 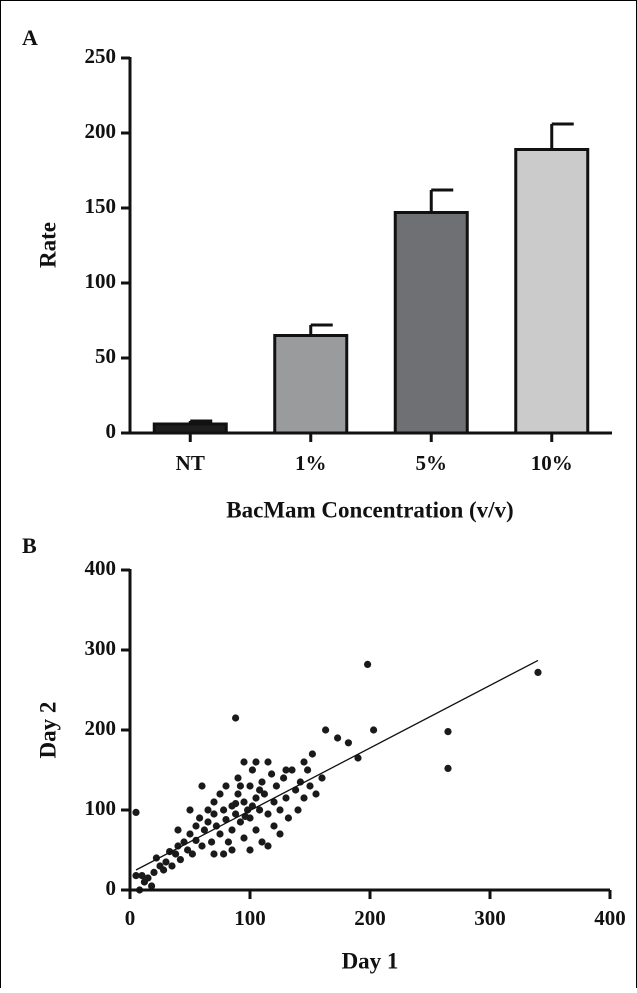 I want to click on x-tick-label: 200, so click(x=370, y=918).